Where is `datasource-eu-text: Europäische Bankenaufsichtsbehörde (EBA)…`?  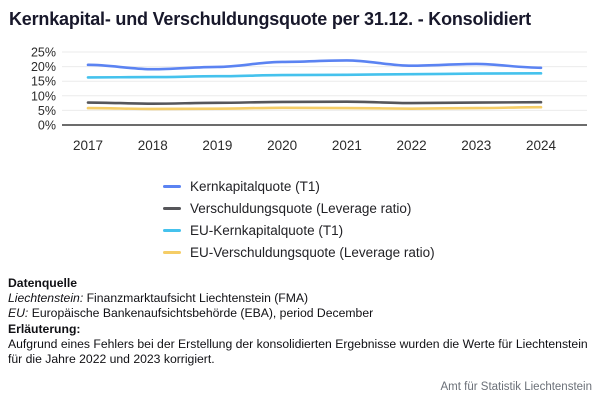
datasource-eu-text: Europäische Bankenaufsichtsbehörde (EBA)… is located at coordinates (201, 313).